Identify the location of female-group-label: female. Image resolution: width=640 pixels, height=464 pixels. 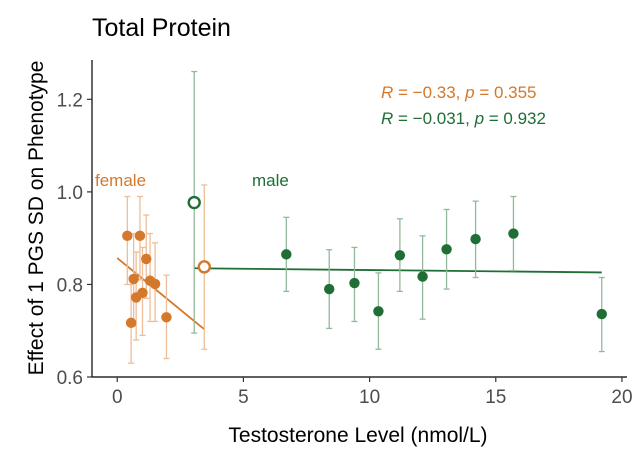
(120, 180).